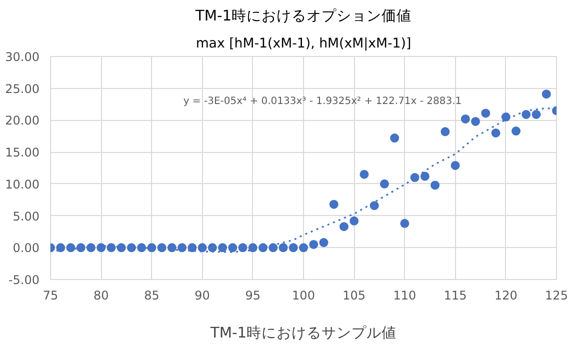 The width and height of the screenshot is (580, 346). What do you see at coordinates (22, 89) in the screenshot?
I see `y-tick-label: 25.00` at bounding box center [22, 89].